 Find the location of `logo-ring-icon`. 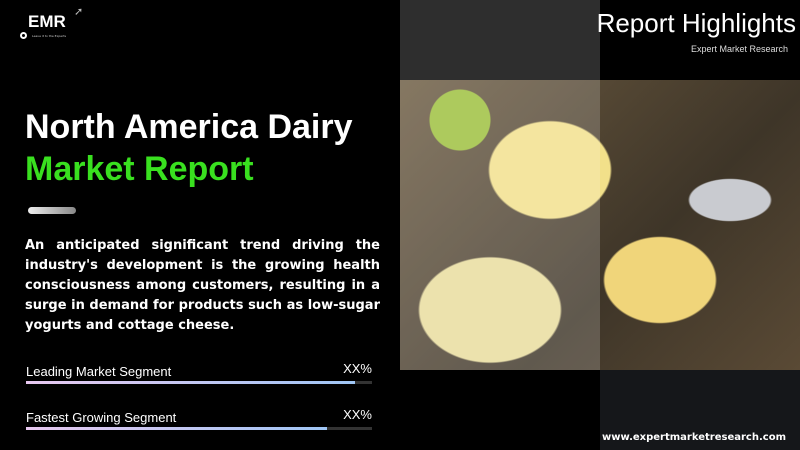

logo-ring-icon is located at coordinates (23, 35).